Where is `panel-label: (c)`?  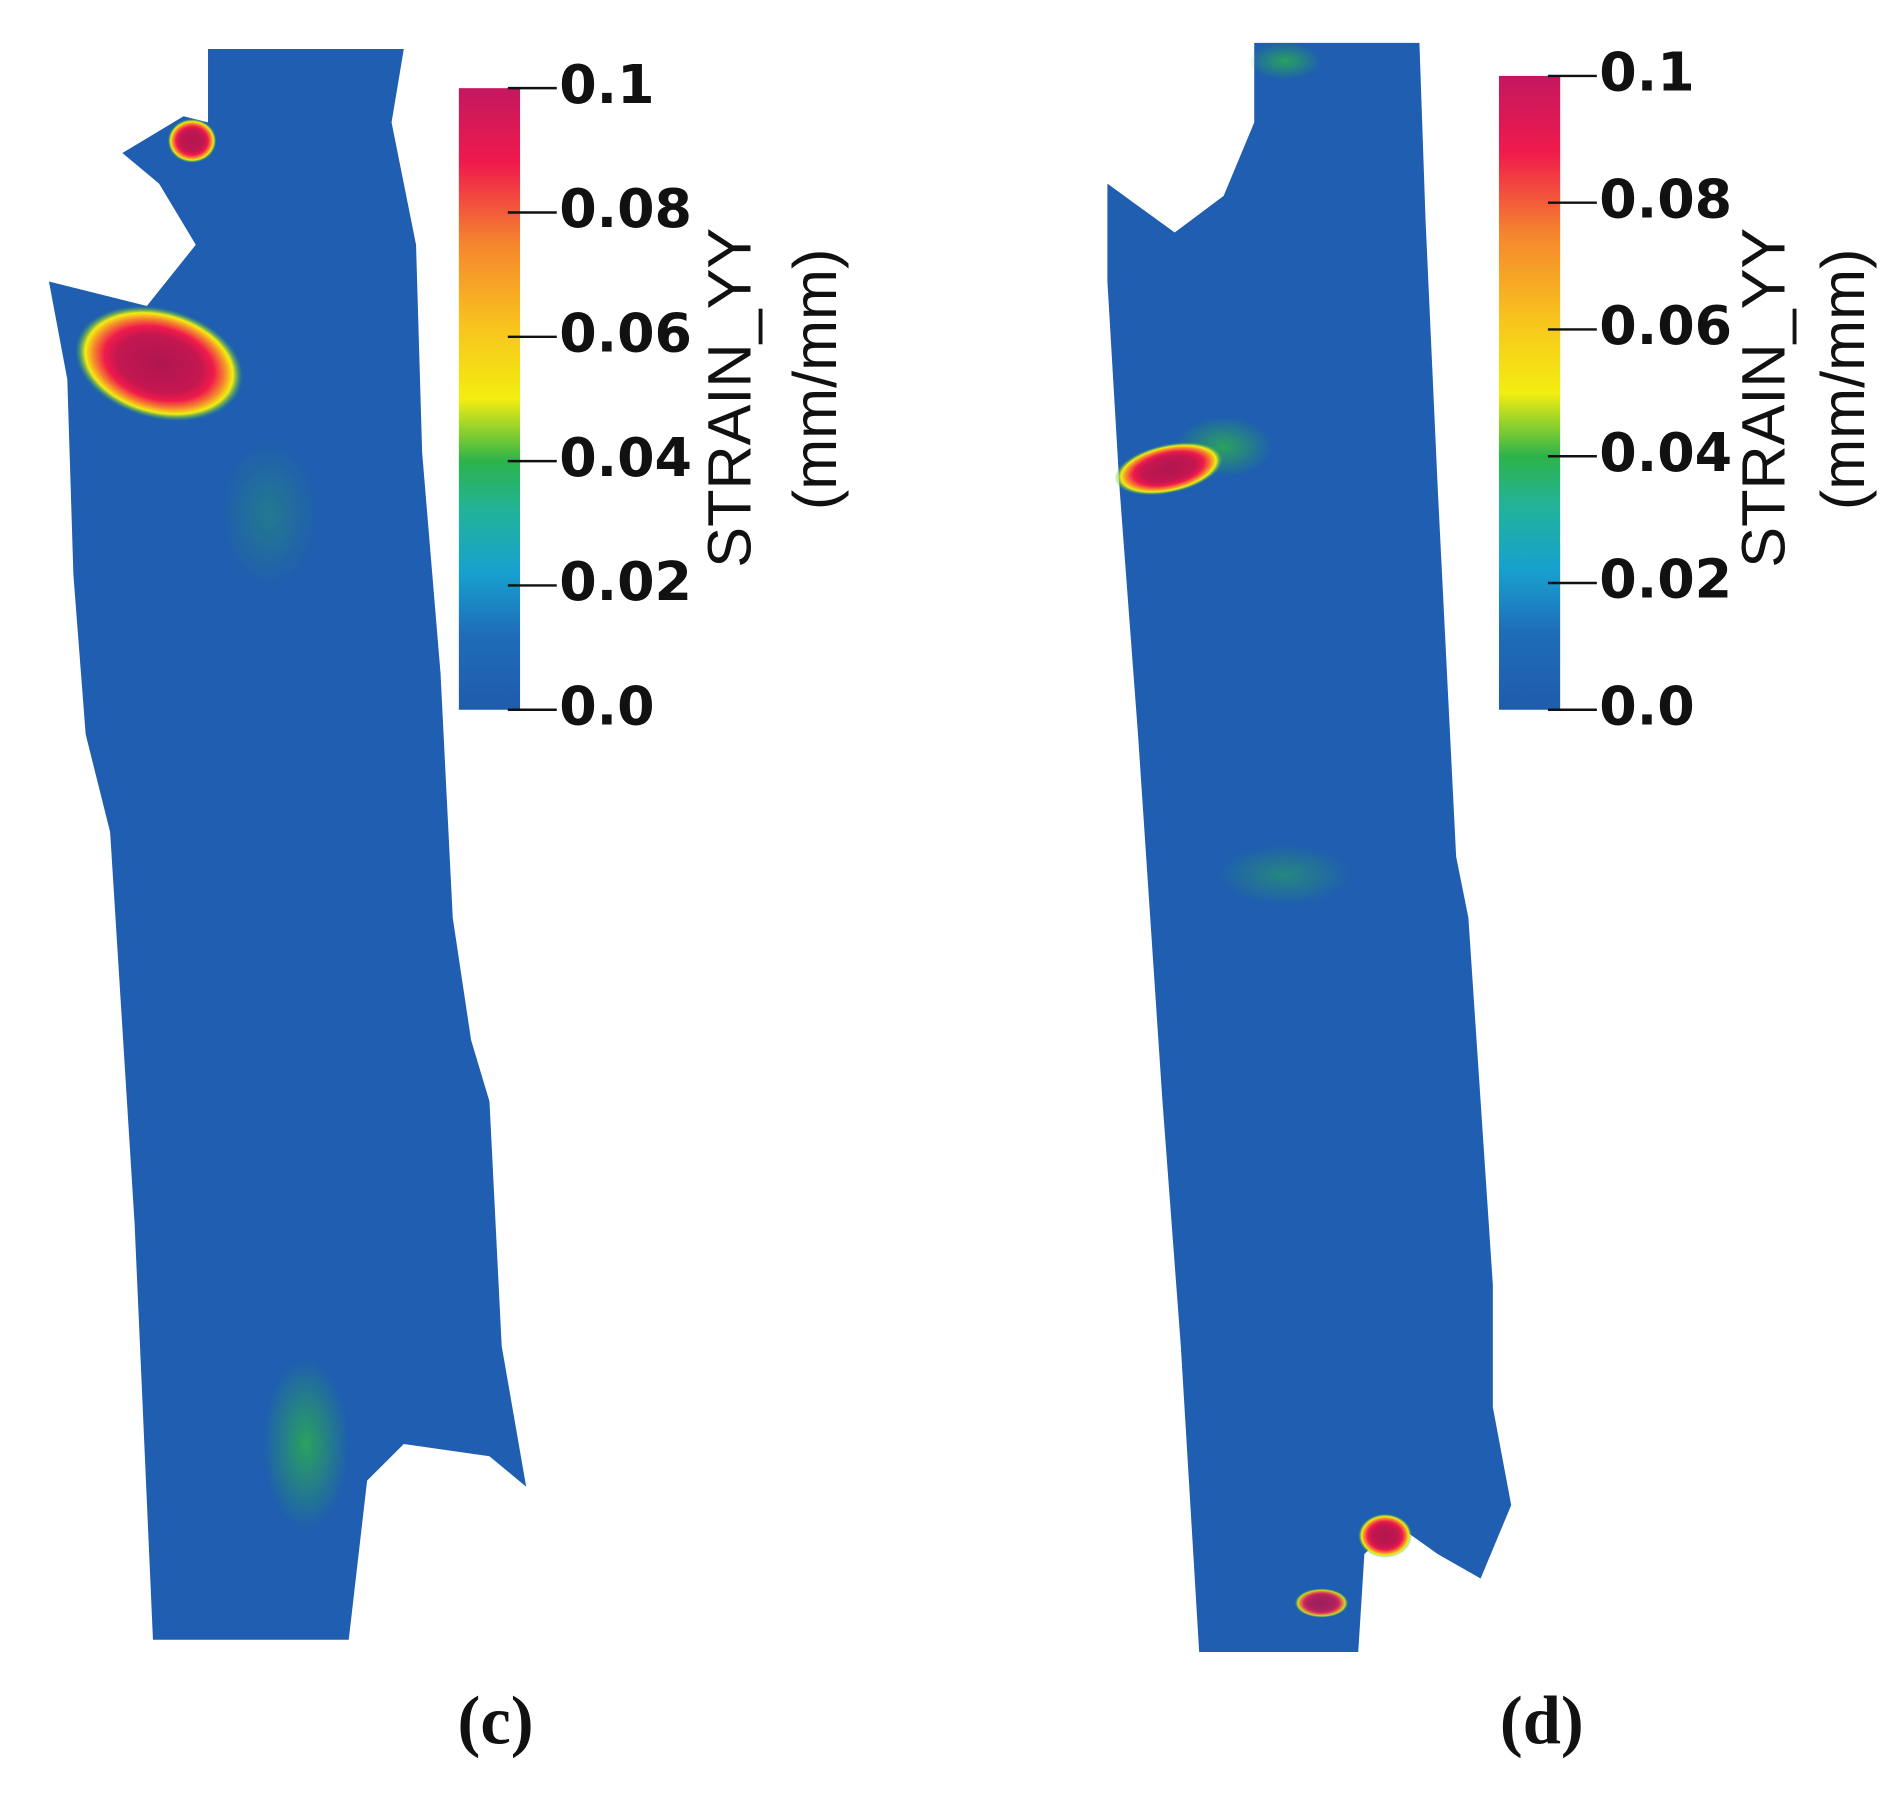
panel-label: (c) is located at coordinates (496, 1721).